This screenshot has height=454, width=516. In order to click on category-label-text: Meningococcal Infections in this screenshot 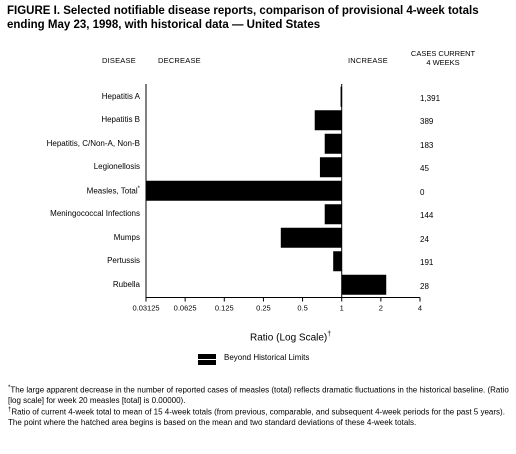, I will do `click(95, 214)`.